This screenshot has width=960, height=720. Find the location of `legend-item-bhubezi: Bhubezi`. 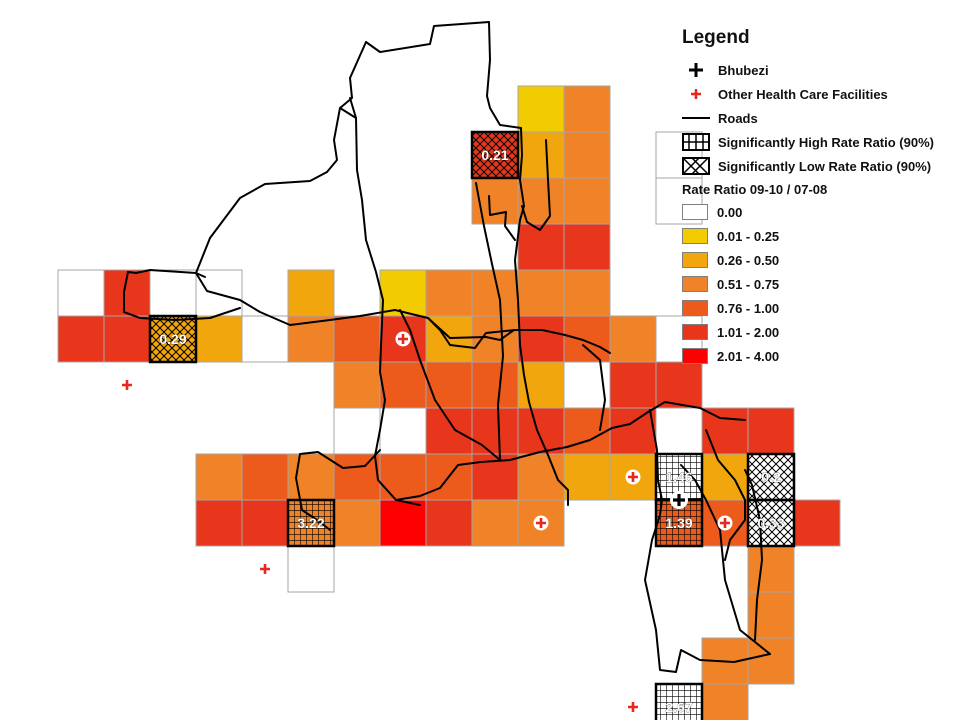

legend-item-bhubezi: Bhubezi is located at coordinates (808, 70).